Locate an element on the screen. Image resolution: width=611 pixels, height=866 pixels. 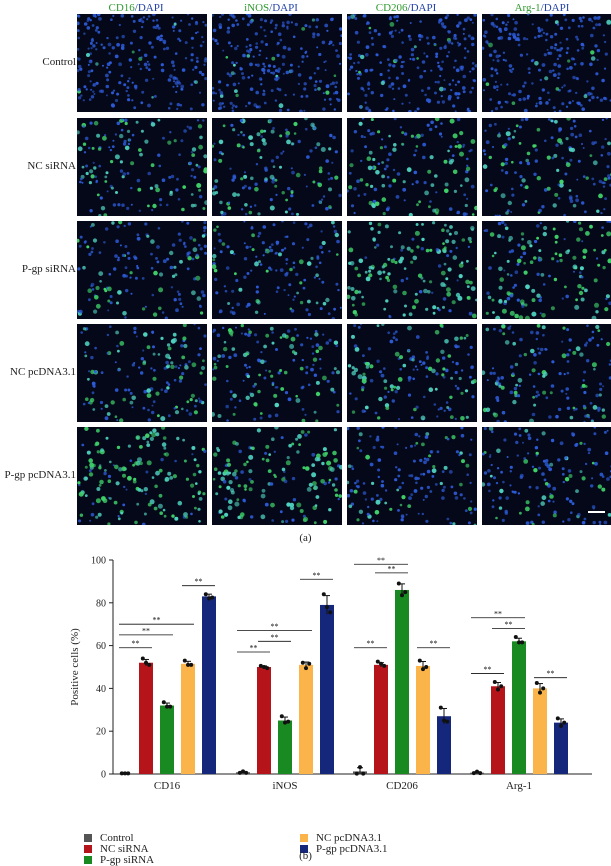
sig-label-7: ** is located at coordinates (317, 575).